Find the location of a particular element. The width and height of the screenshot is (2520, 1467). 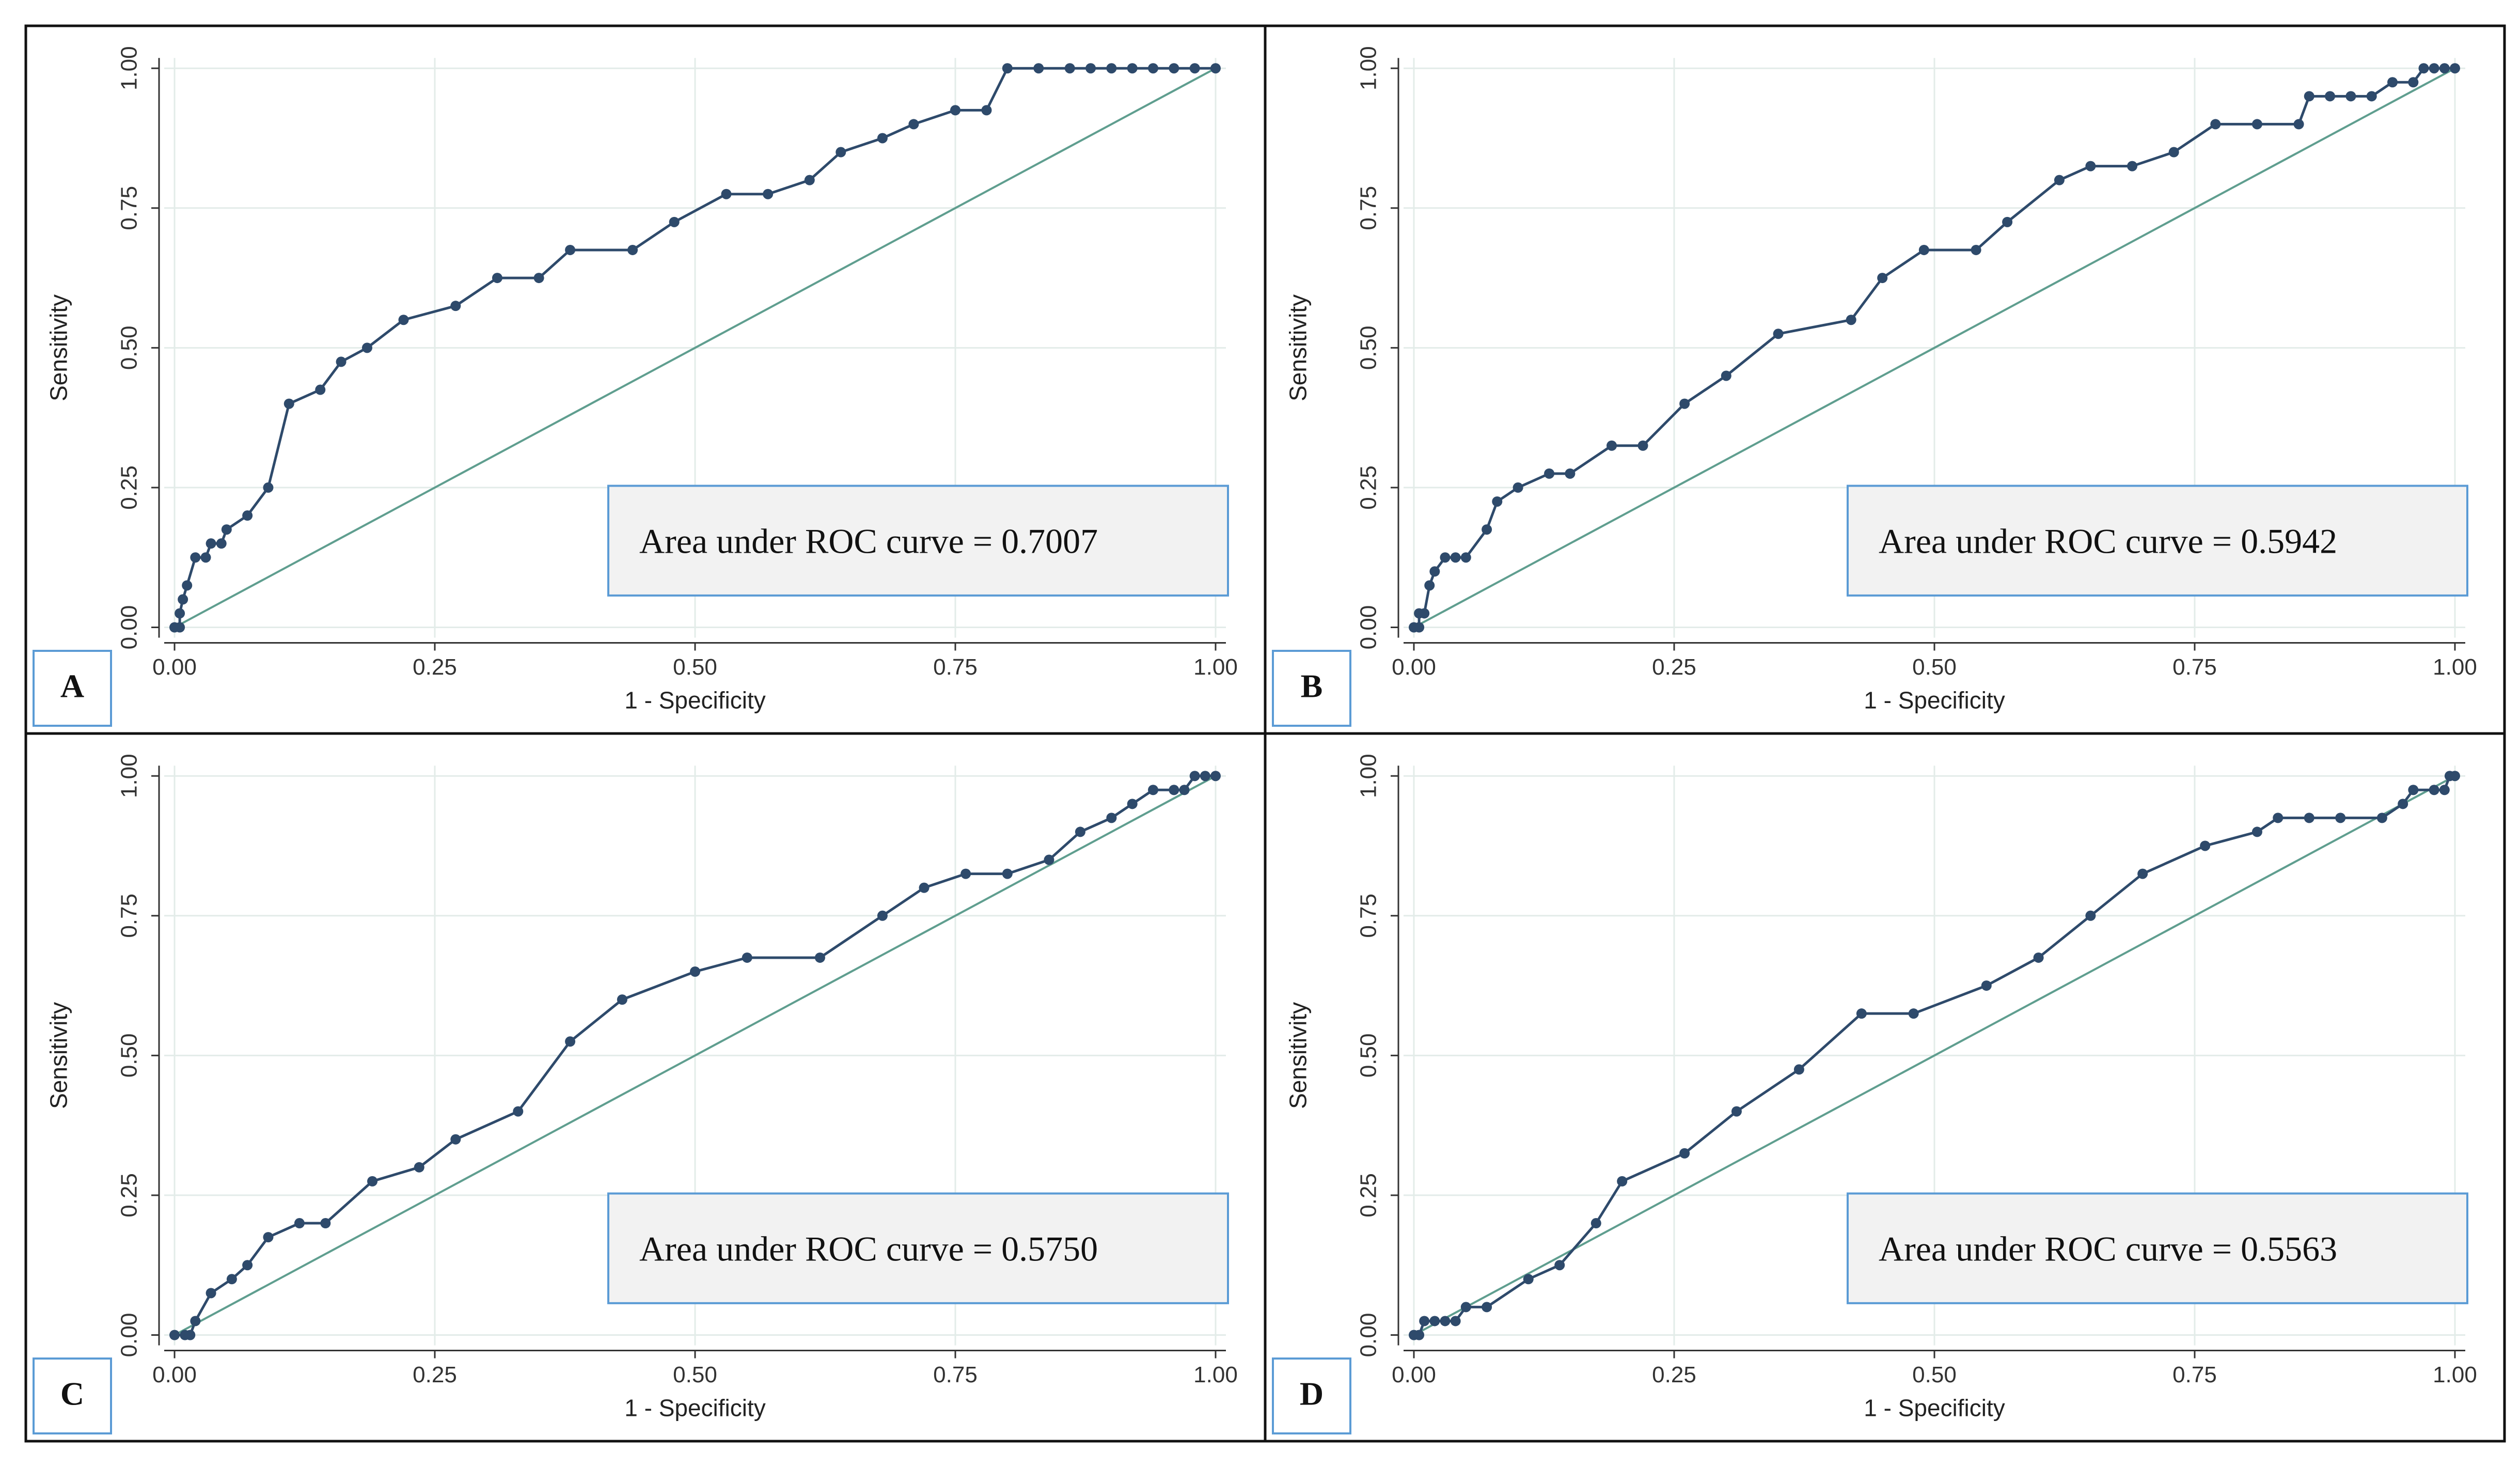

y-tick-label: 0.50 is located at coordinates (129, 1056).